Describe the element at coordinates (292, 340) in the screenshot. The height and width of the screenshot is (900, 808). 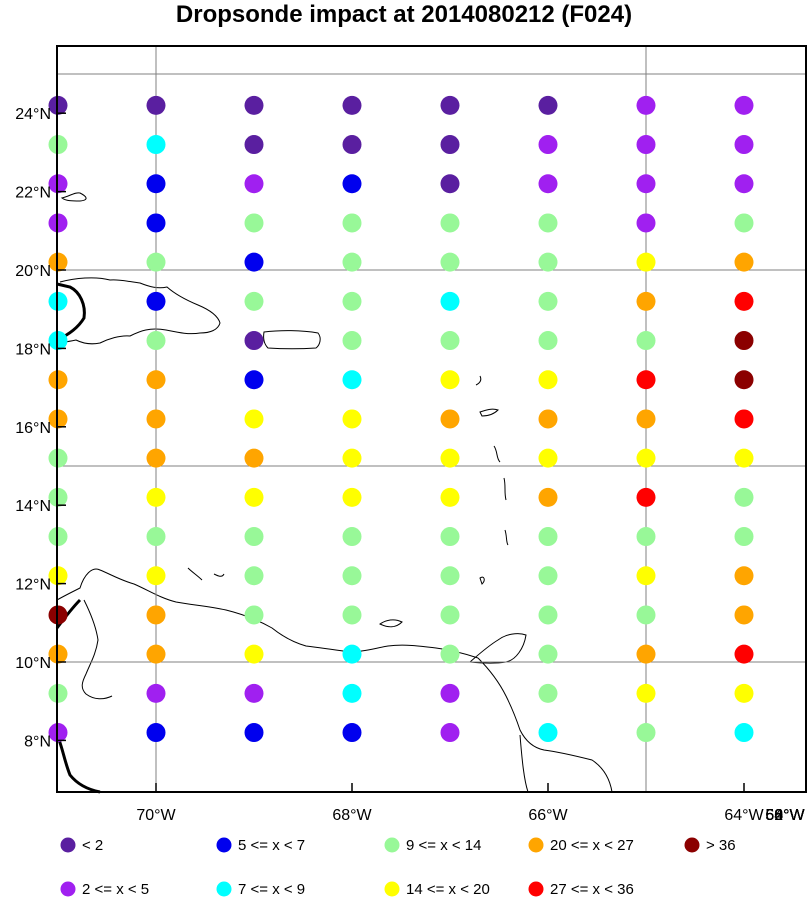
I see `puerto-rico-coast` at that location.